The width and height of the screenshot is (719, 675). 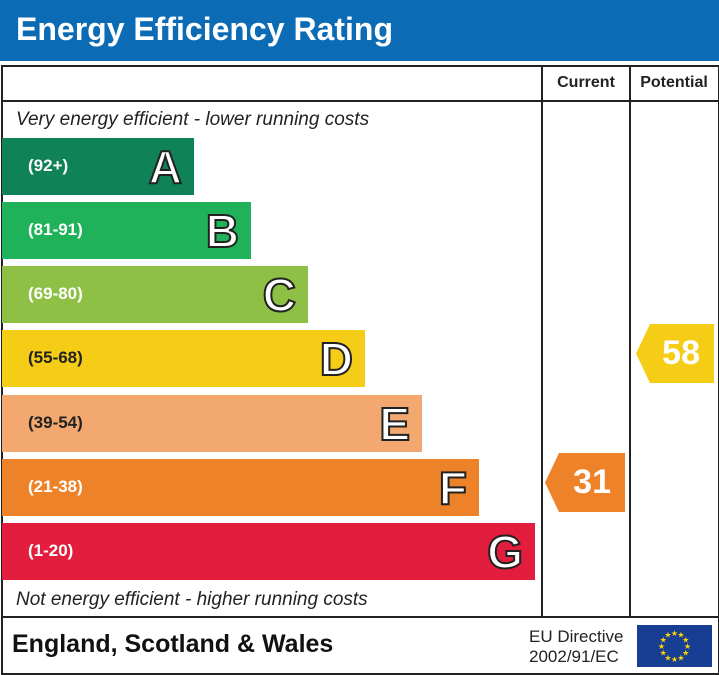 I want to click on band-letter: F, so click(x=453, y=488).